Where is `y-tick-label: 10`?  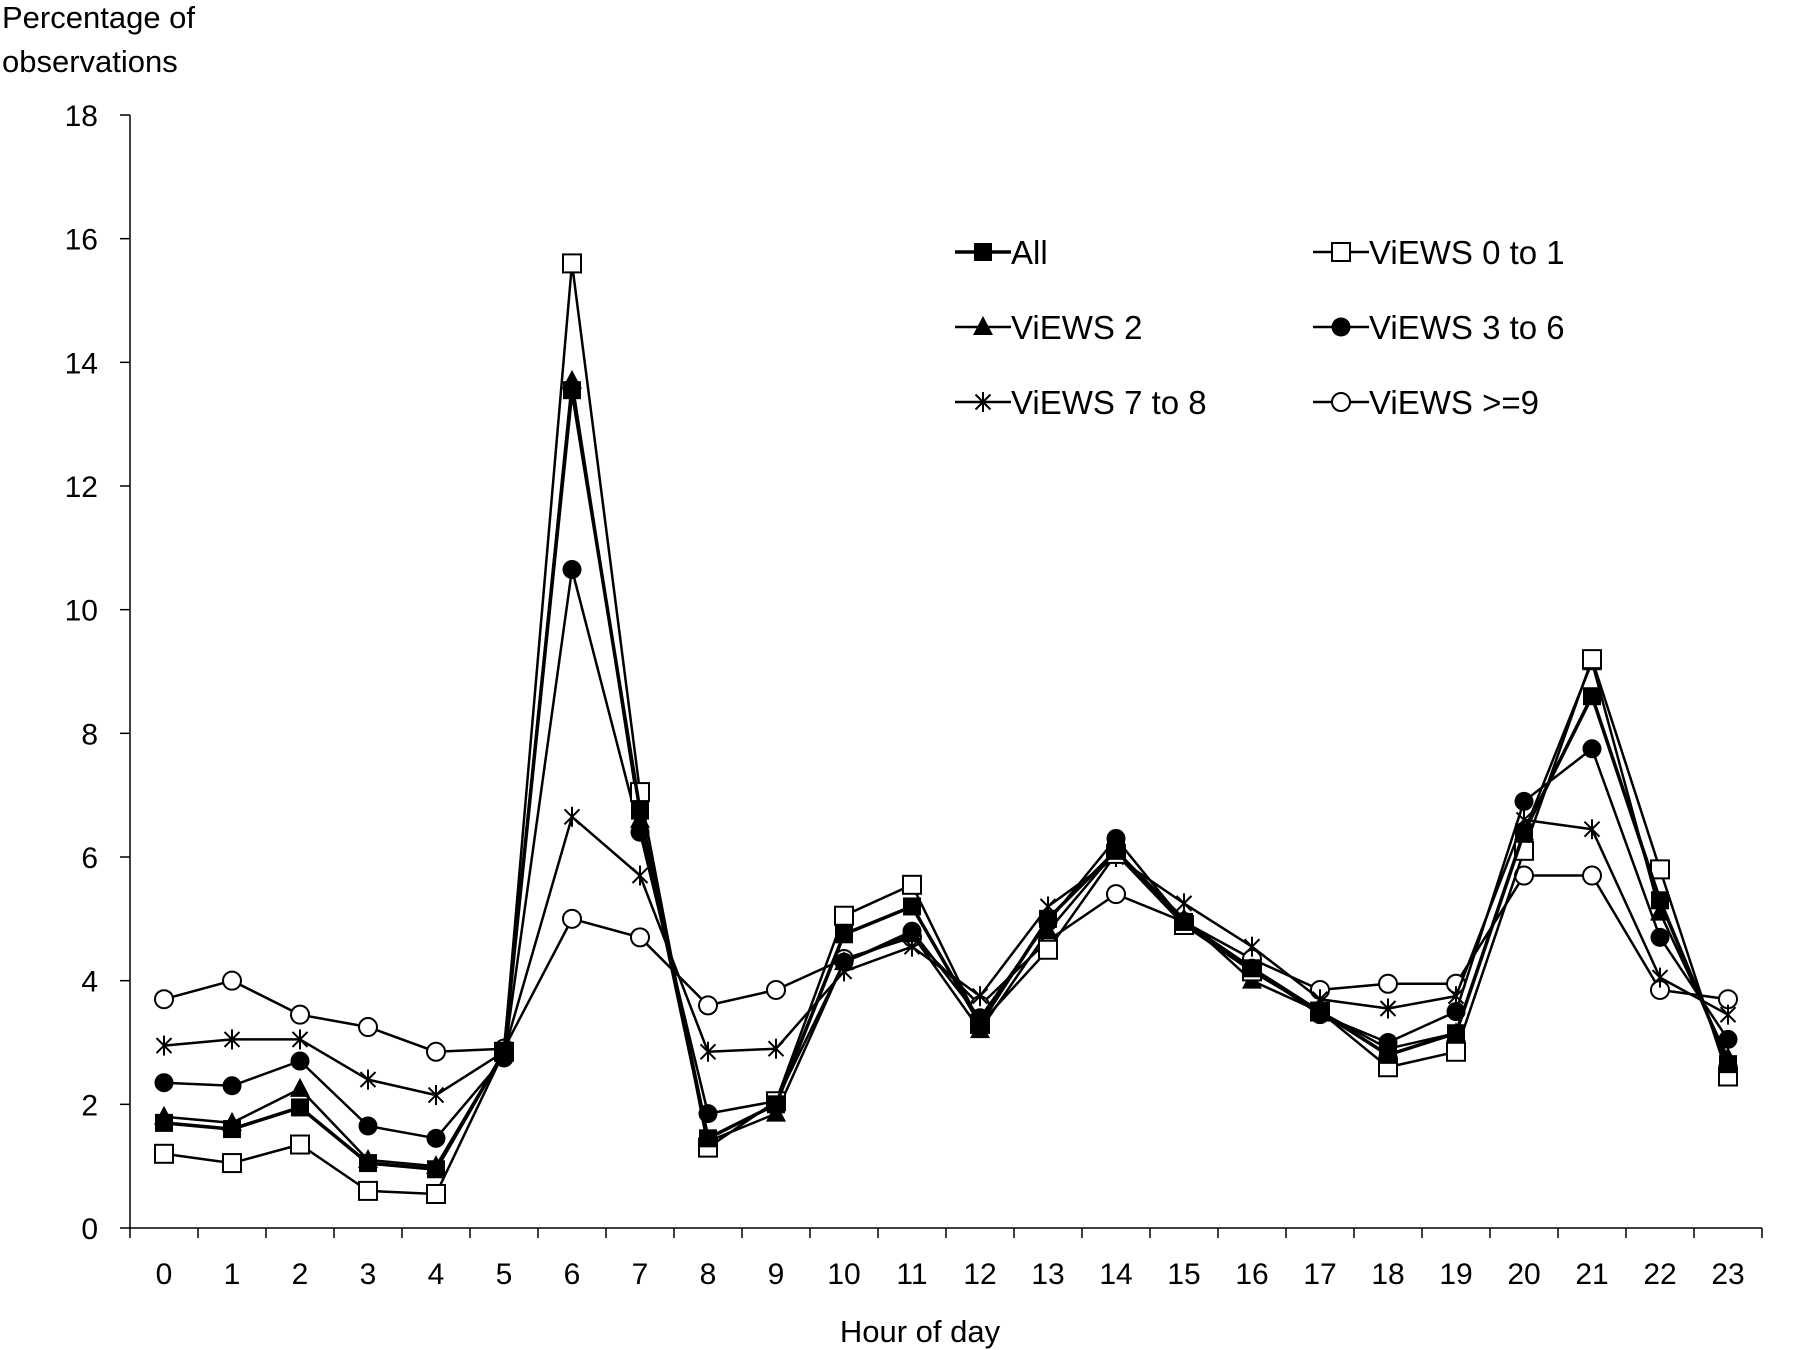 y-tick-label: 10 is located at coordinates (81, 611).